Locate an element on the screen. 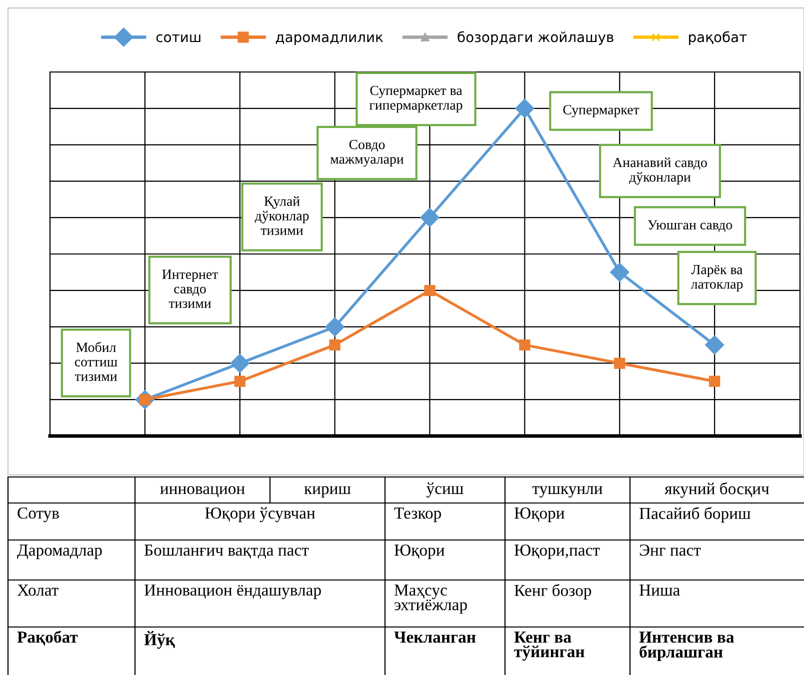  text: инновацион is located at coordinates (202, 492).